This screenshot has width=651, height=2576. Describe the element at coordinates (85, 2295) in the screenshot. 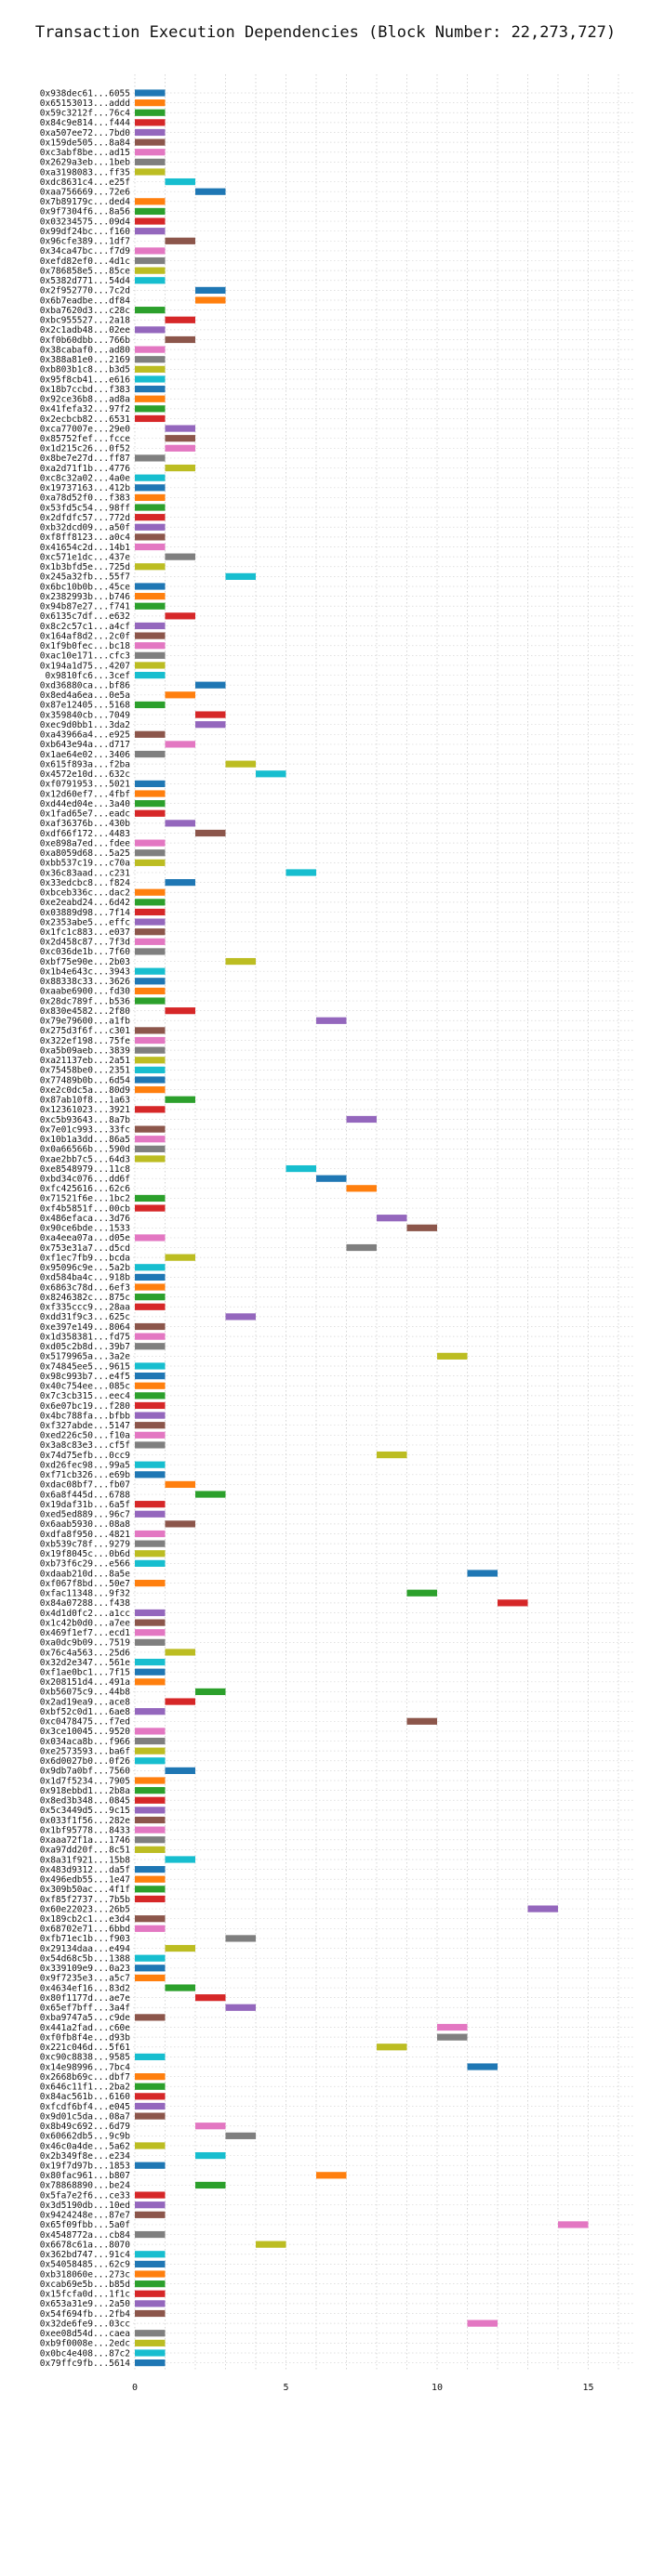

I see `tx-label: 0x15fcfa0d...1f1c` at that location.